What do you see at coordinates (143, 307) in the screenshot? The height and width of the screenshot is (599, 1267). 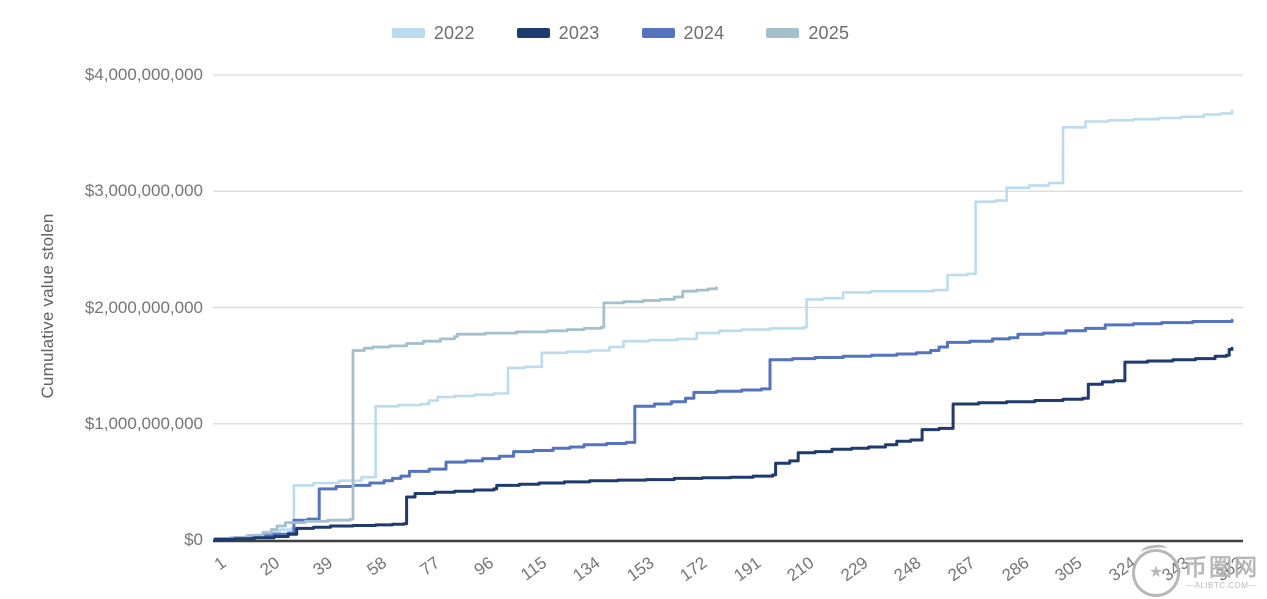 I see `y-tick-label: $2,000,000,000` at bounding box center [143, 307].